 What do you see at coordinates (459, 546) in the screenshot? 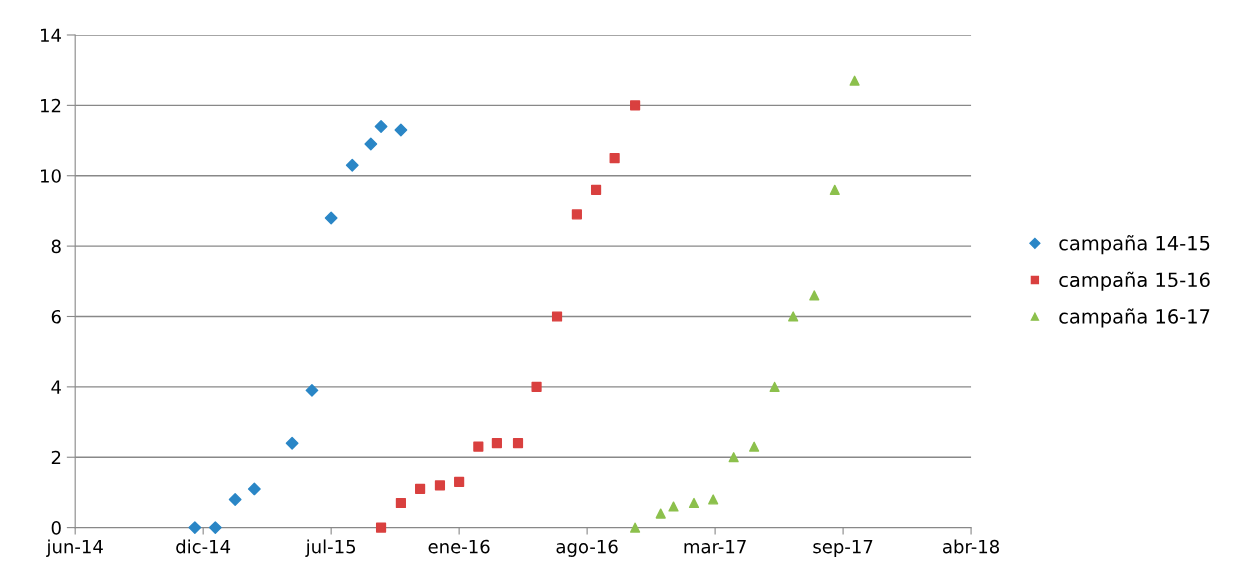
I see `x-tick-label: ene-16` at bounding box center [459, 546].